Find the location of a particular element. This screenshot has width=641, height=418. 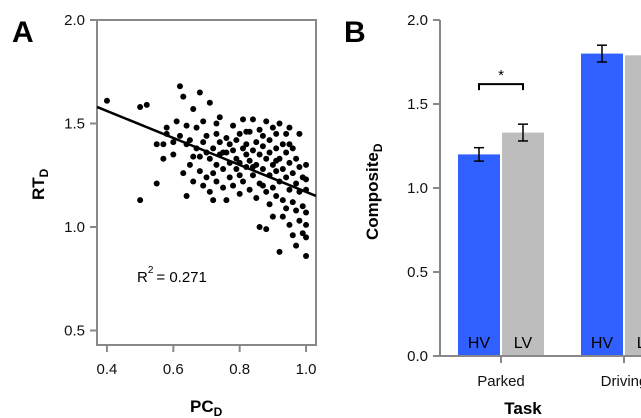

scatter-points is located at coordinates (206, 171).